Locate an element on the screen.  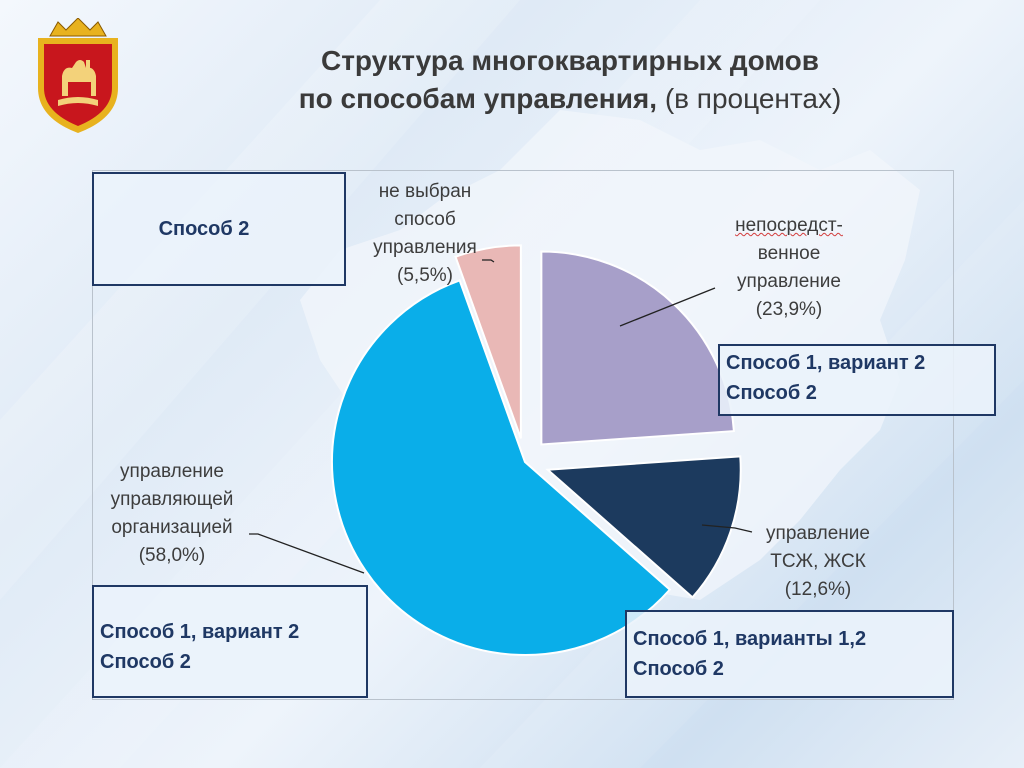
method-box-bottom-right: Способ 1, варианты 1,2 Способ 2 is located at coordinates (789, 654).